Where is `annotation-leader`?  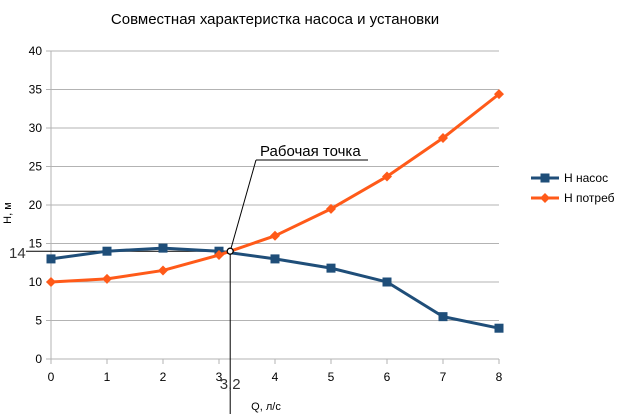 annotation-leader is located at coordinates (243, 205).